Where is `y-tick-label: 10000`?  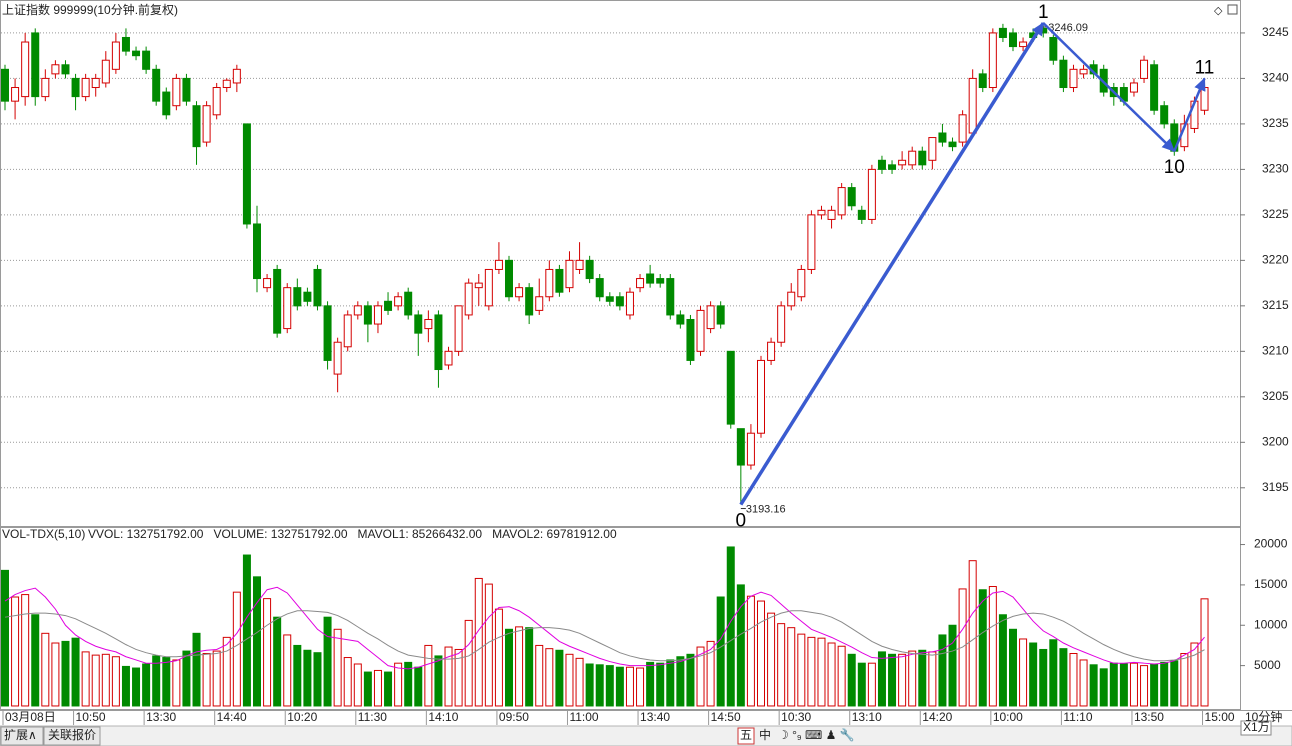
y-tick-label: 10000 is located at coordinates (1271, 624).